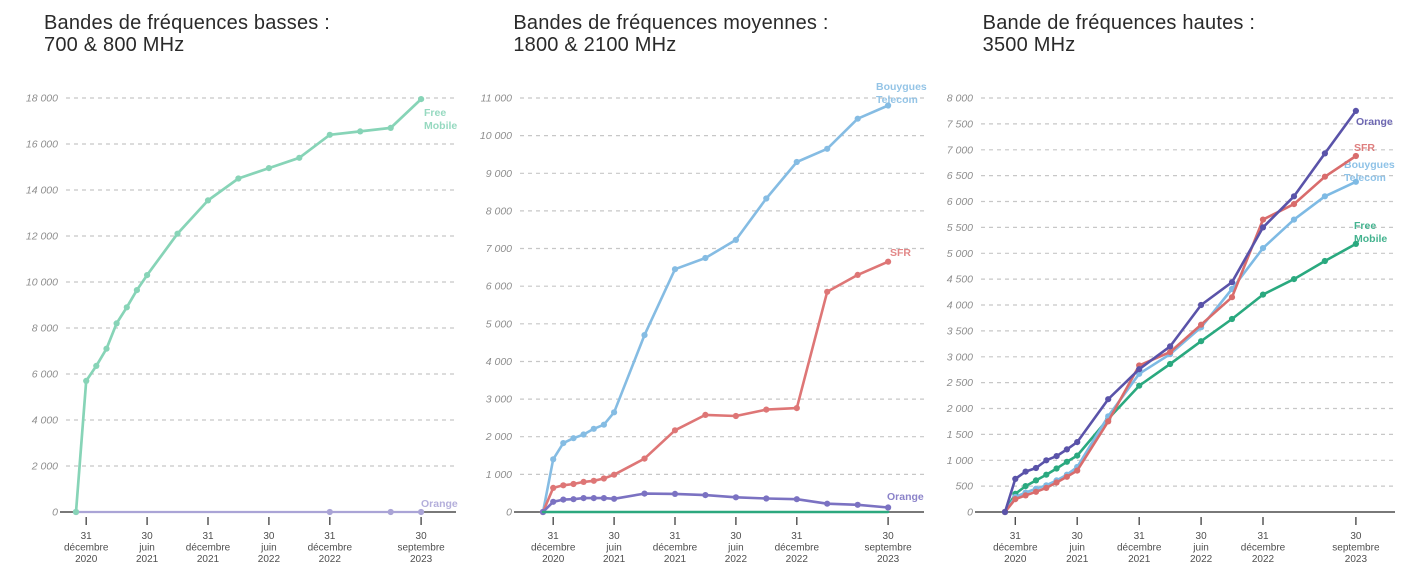  What do you see at coordinates (187, 23) in the screenshot?
I see `chart-title-line1: Bandes de fréquences basses :` at bounding box center [187, 23].